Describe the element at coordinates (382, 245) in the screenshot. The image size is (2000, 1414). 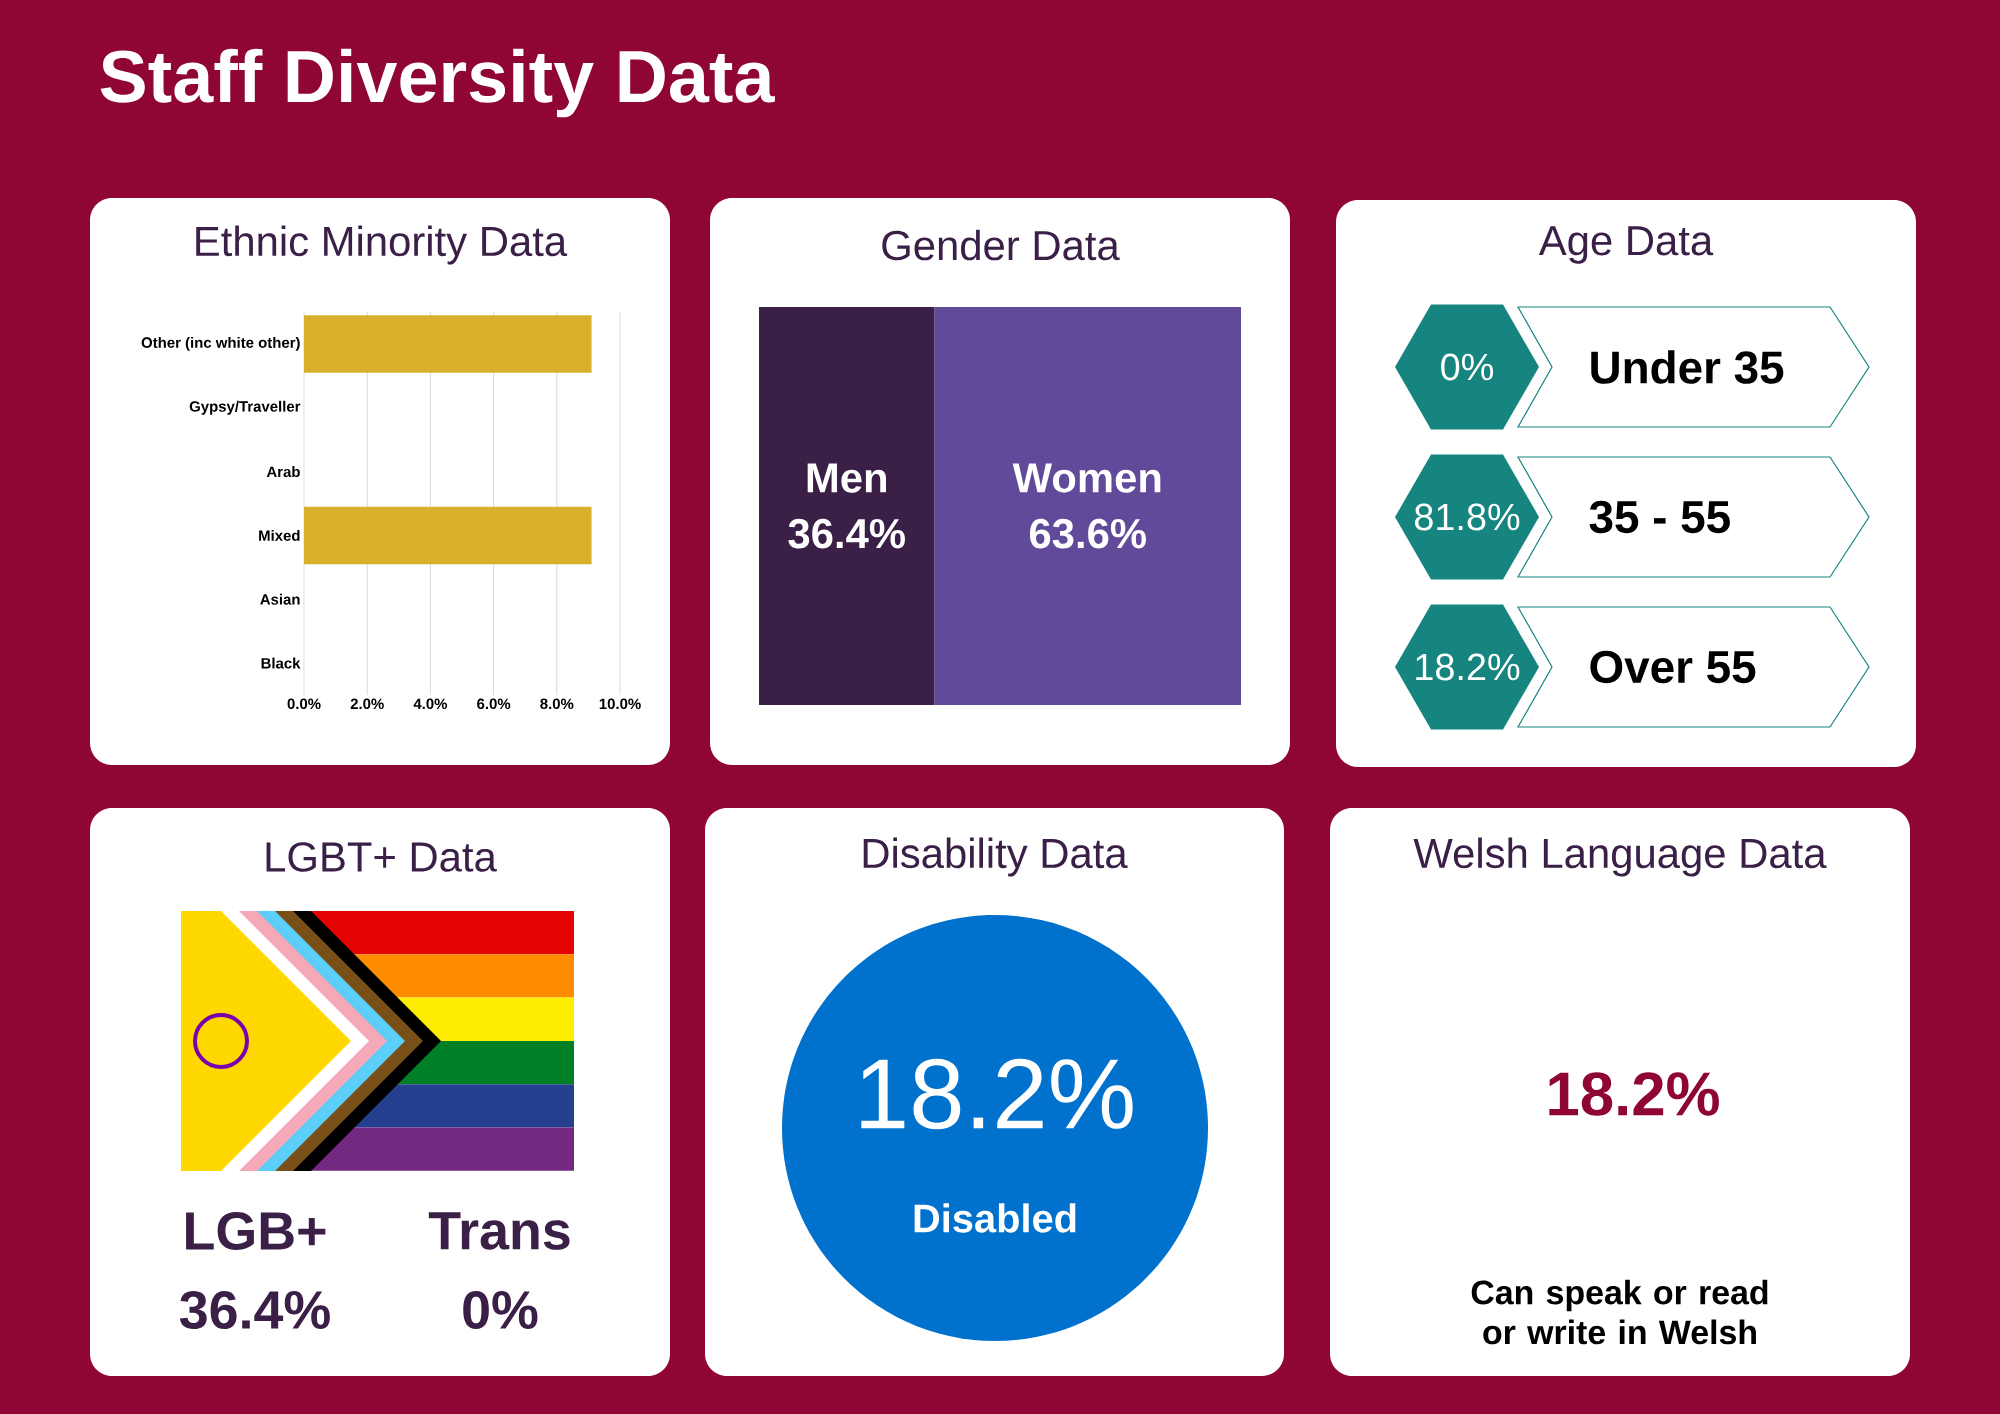
I see `chart-title: Ethnic Minority Data` at that location.